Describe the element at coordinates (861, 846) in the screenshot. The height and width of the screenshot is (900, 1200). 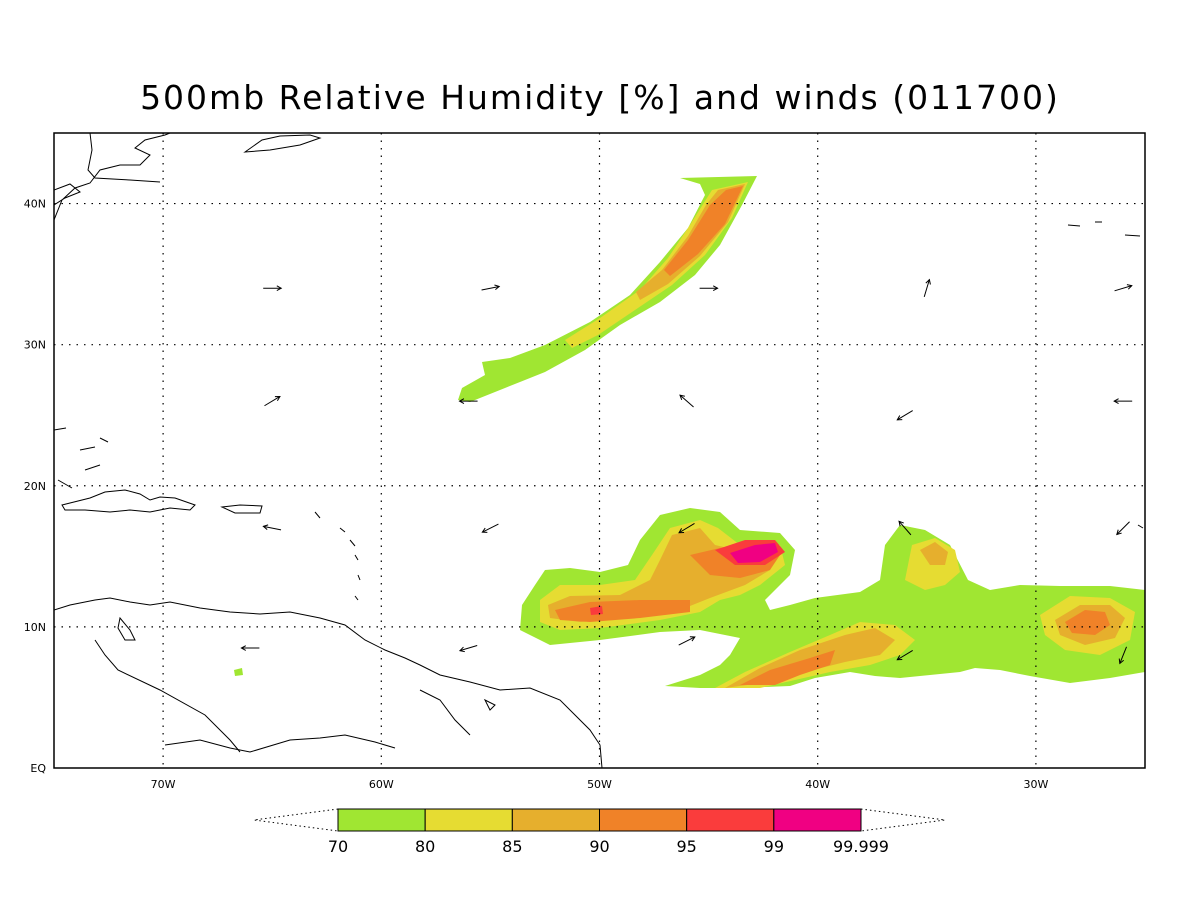
I see `colorbar-label: 99.999` at that location.